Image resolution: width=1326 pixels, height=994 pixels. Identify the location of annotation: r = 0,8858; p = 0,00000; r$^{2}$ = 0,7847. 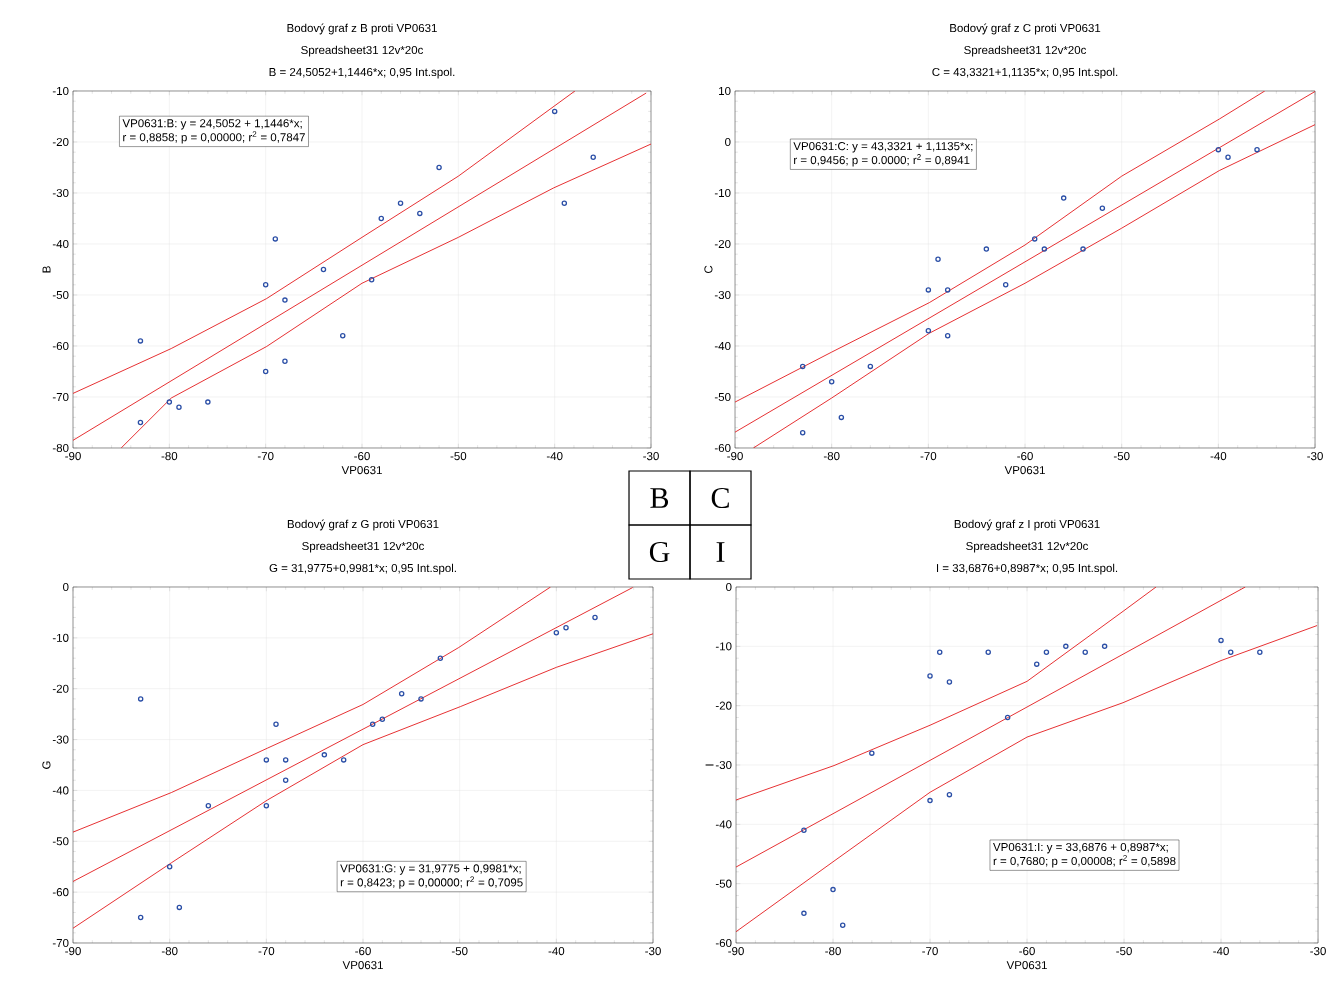
(214, 137).